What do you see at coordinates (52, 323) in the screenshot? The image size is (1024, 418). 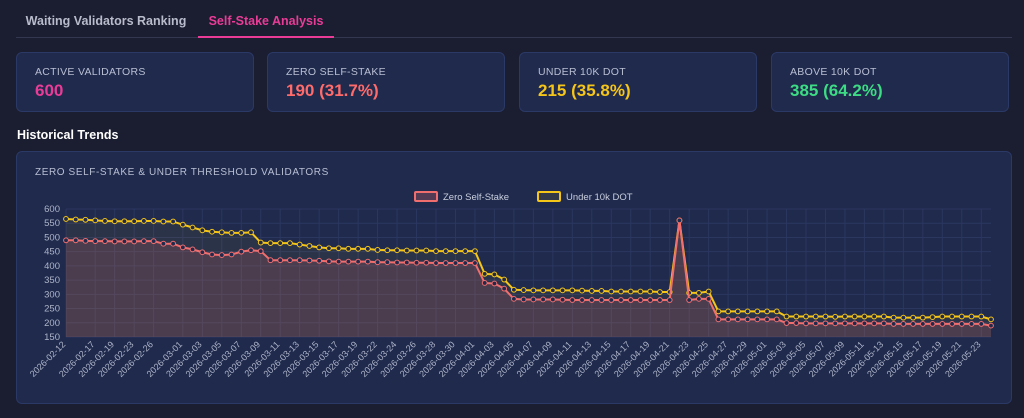 I see `y-tick-label: 200` at bounding box center [52, 323].